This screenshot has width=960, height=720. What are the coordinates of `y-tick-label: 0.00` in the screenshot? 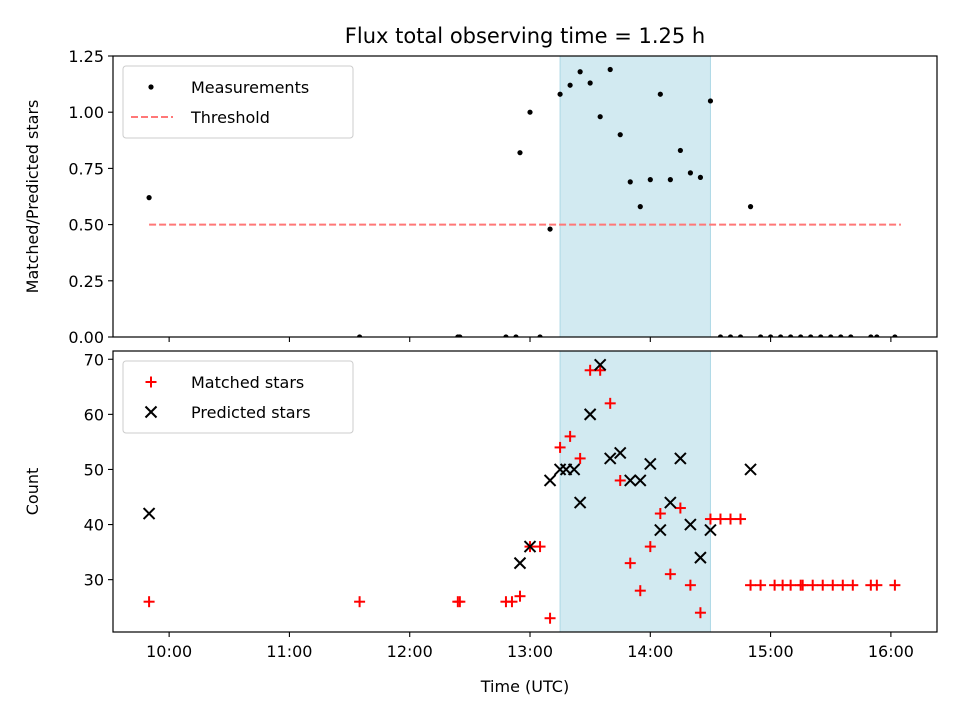 It's located at (86, 337).